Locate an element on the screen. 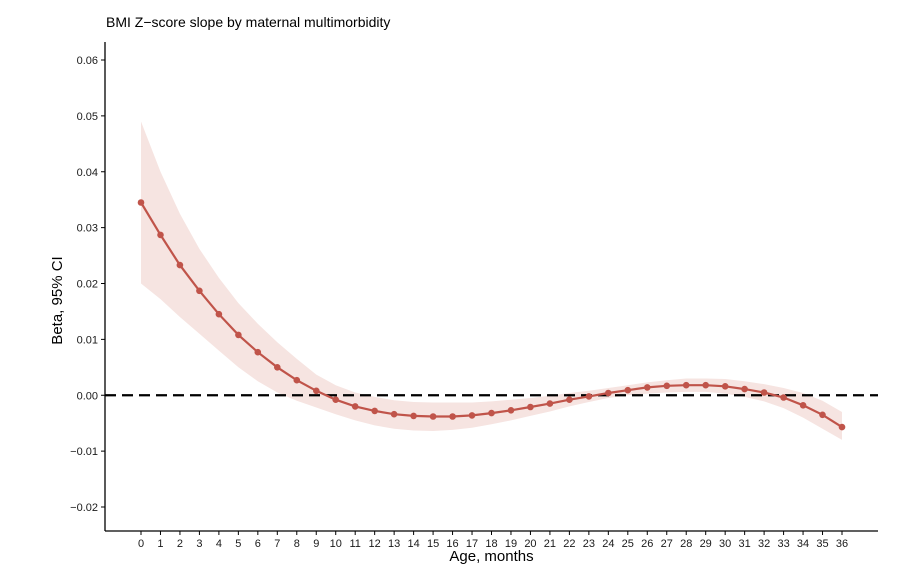 Image resolution: width=903 pixels, height=568 pixels. x-tick-label: 9 is located at coordinates (316, 544).